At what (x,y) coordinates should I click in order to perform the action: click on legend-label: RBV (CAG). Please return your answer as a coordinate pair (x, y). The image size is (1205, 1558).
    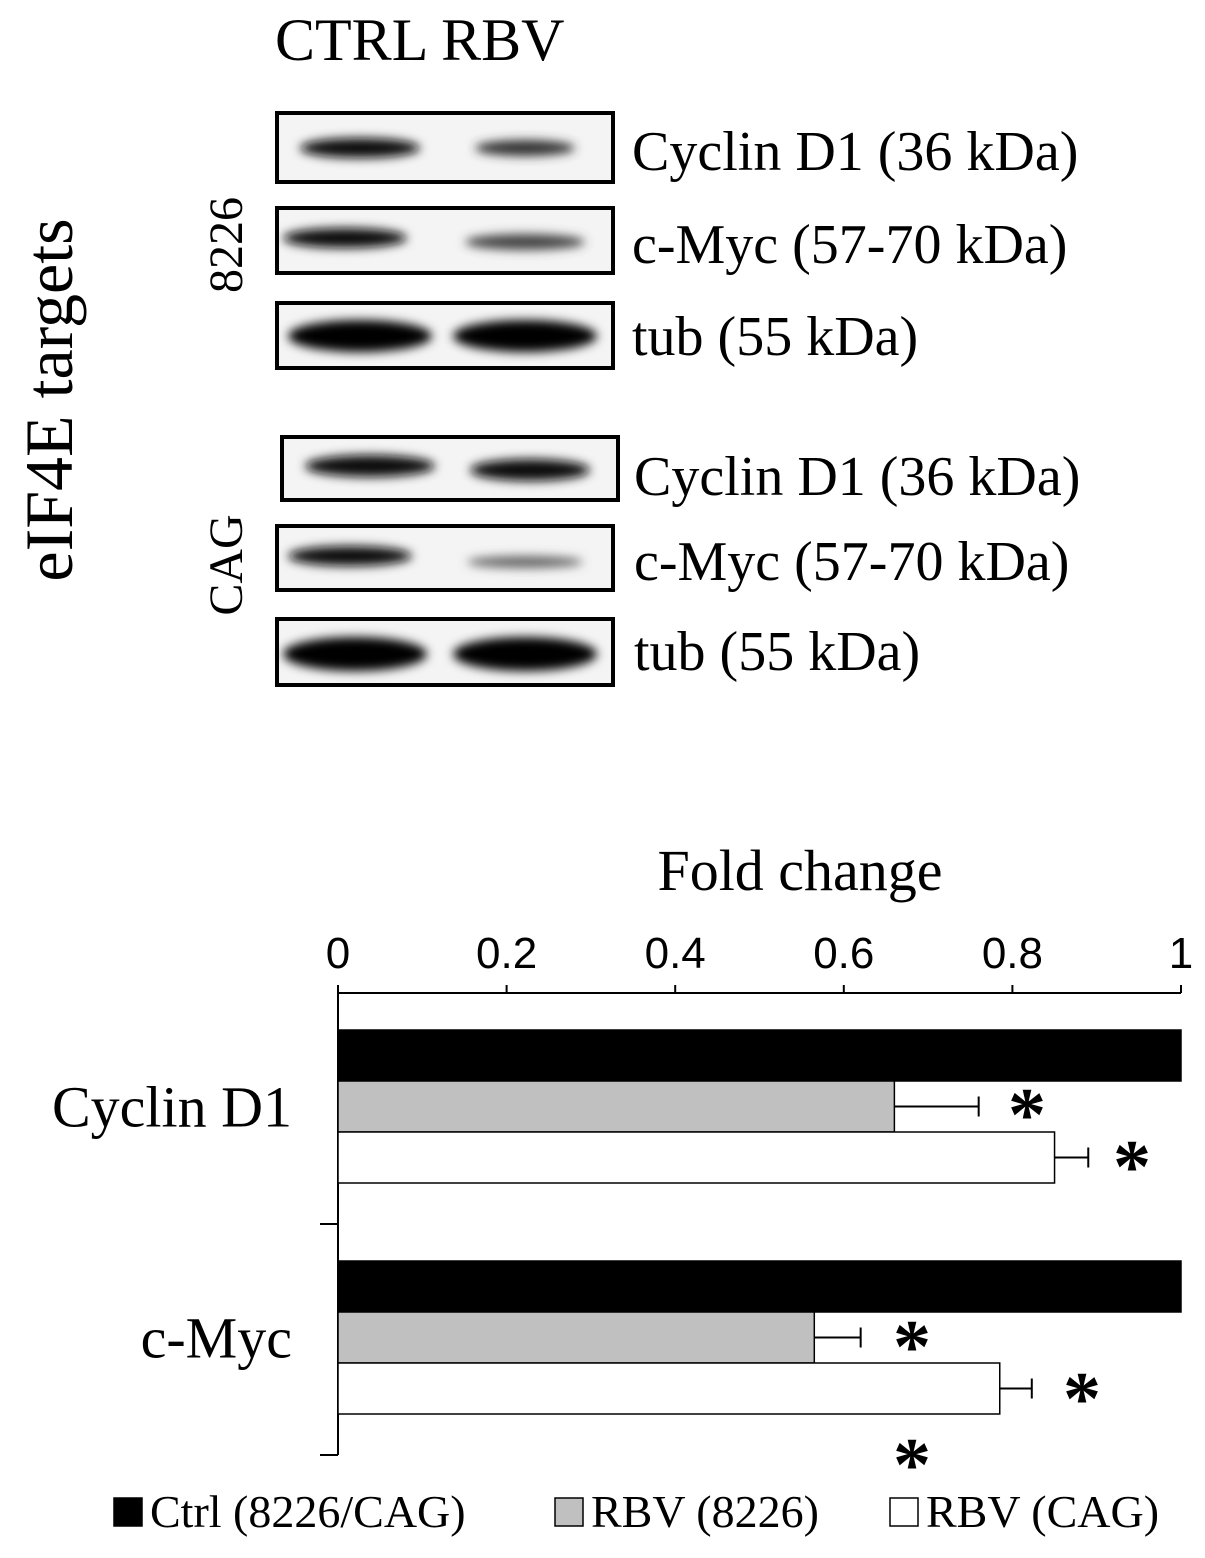
    Looking at the image, I should click on (1042, 1511).